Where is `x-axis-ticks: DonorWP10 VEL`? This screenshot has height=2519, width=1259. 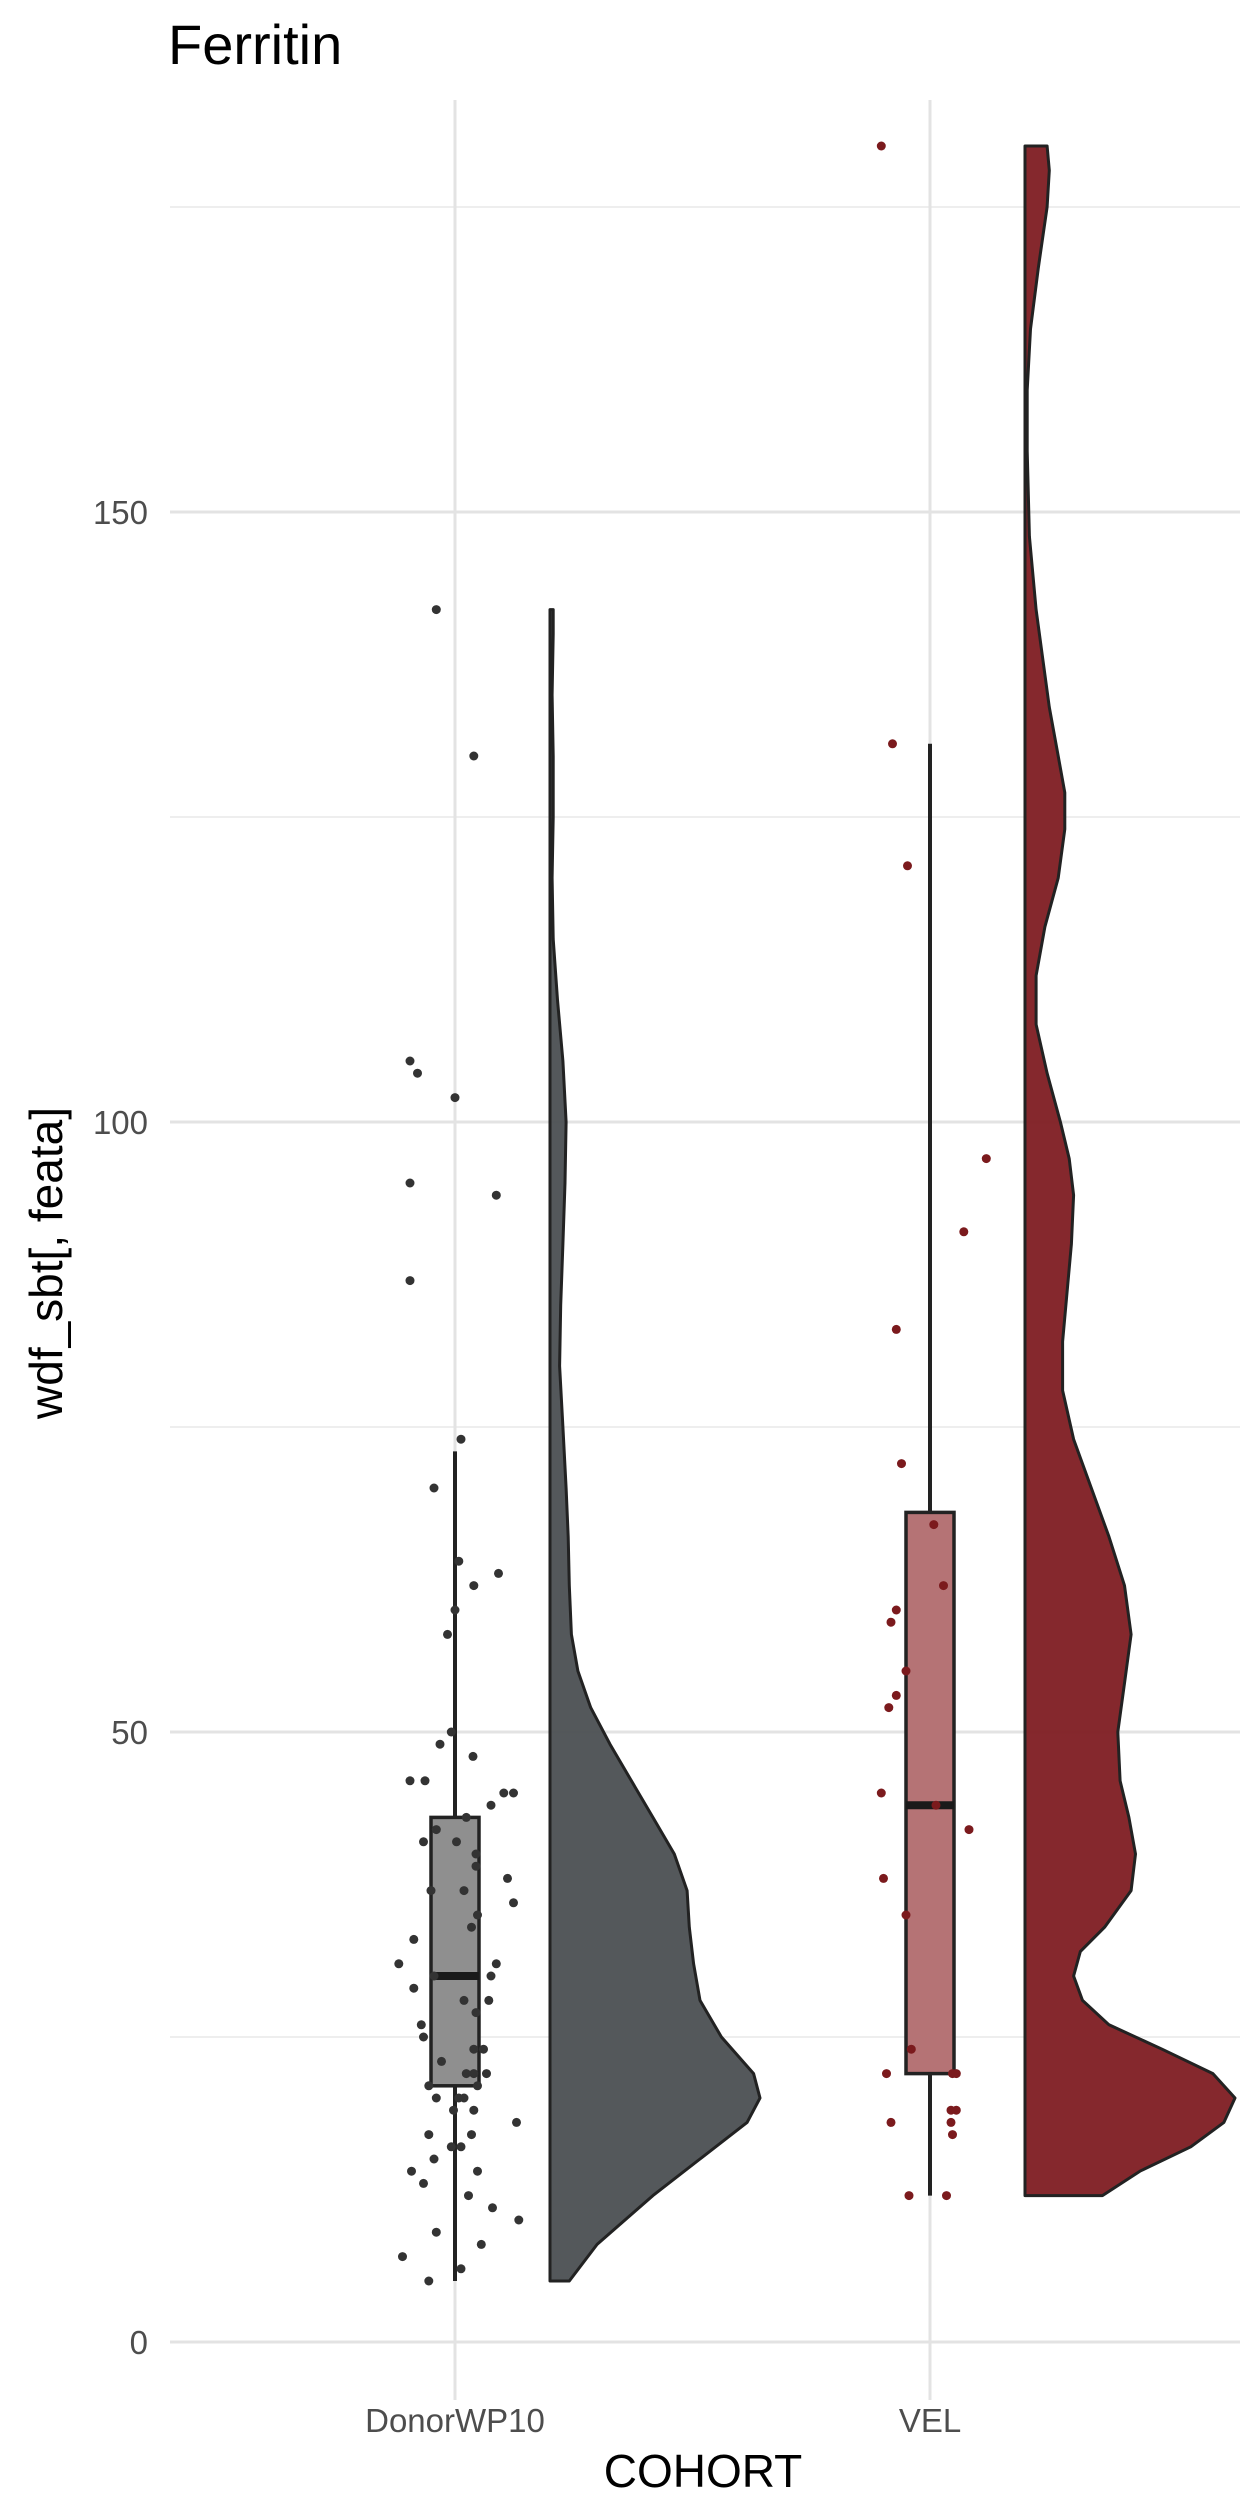
x-axis-ticks: DonorWP10 VEL is located at coordinates (663, 2420).